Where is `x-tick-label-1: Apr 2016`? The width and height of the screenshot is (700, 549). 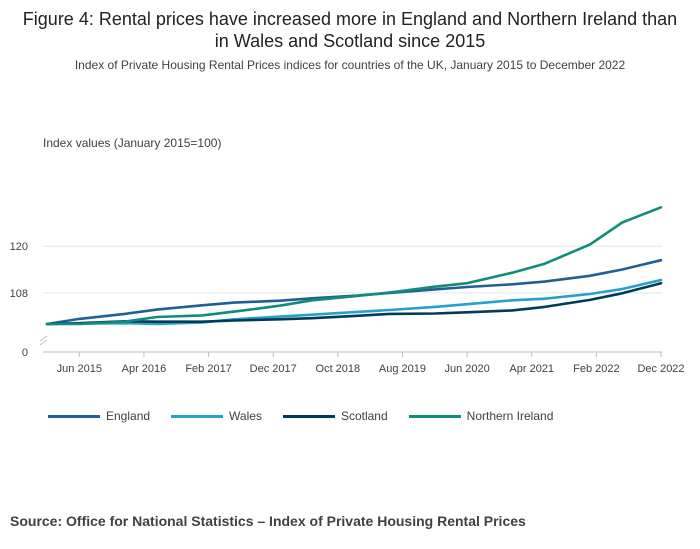 x-tick-label-1: Apr 2016 is located at coordinates (144, 369).